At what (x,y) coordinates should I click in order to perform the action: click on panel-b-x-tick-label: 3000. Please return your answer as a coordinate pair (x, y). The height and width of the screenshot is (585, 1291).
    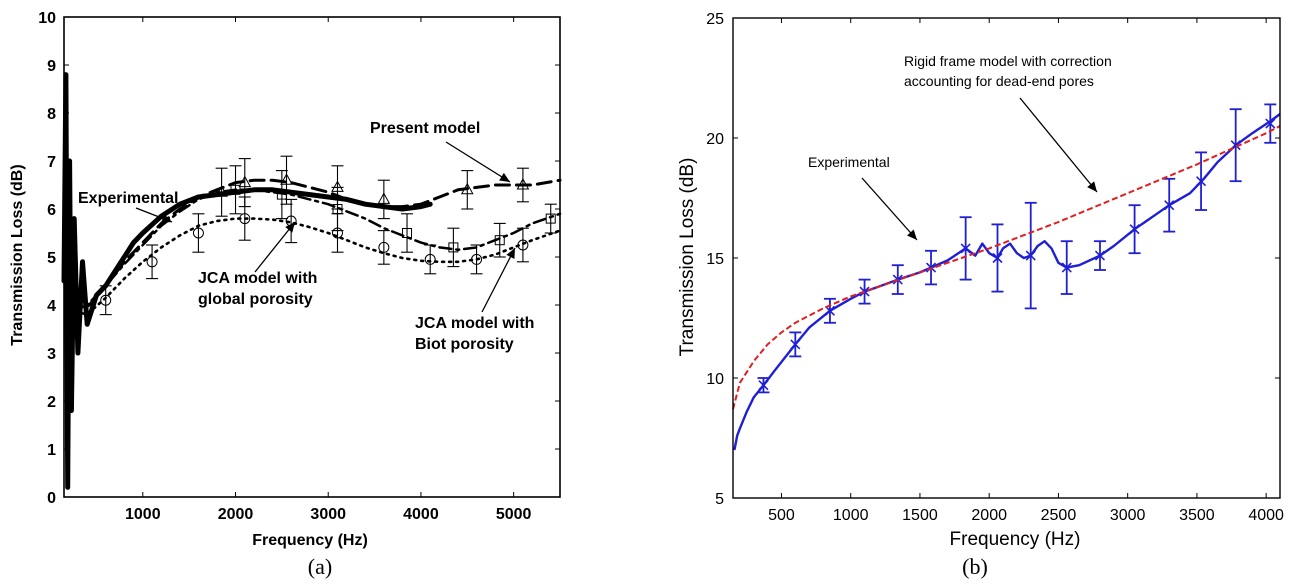
    Looking at the image, I should click on (1128, 515).